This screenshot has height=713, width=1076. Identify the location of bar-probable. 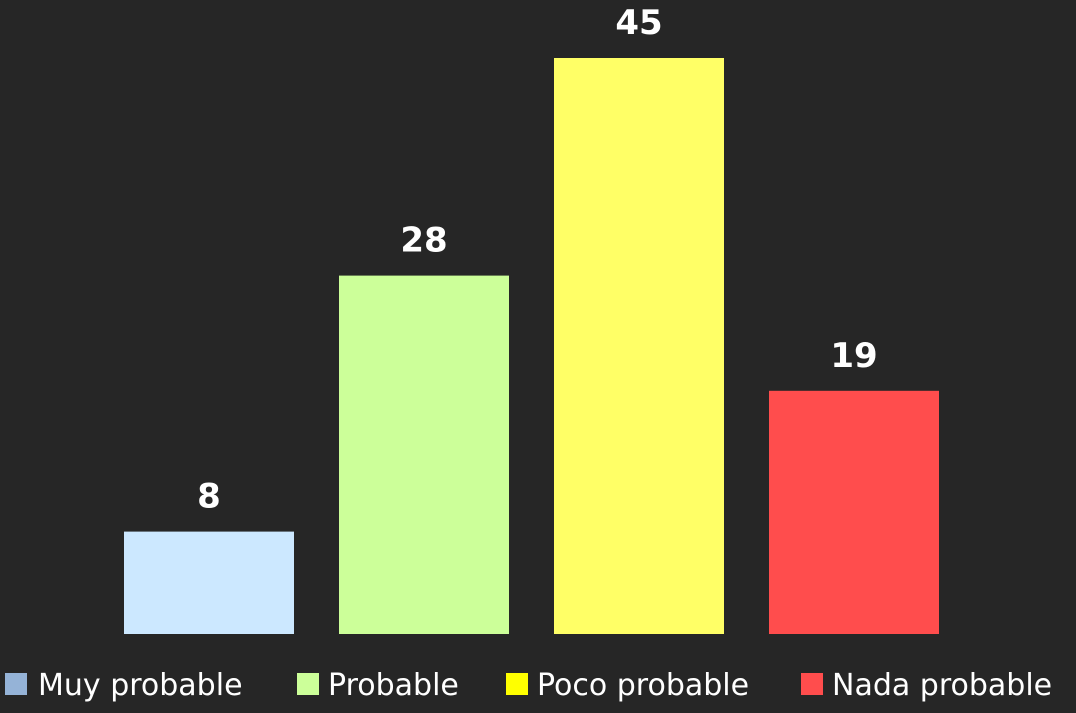
(424, 454).